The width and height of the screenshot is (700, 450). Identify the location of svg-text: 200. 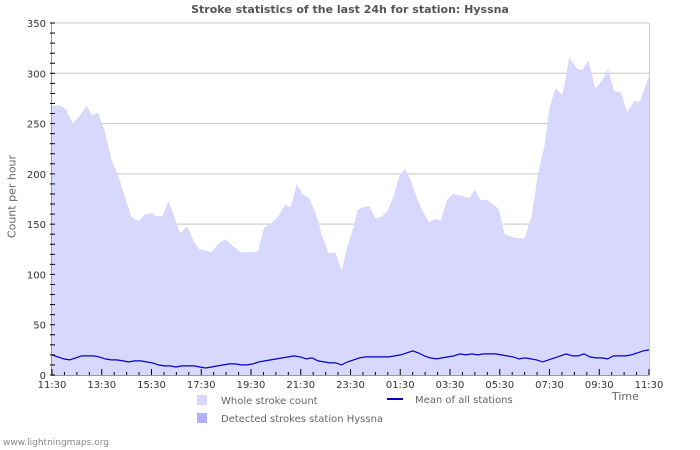
(36, 175).